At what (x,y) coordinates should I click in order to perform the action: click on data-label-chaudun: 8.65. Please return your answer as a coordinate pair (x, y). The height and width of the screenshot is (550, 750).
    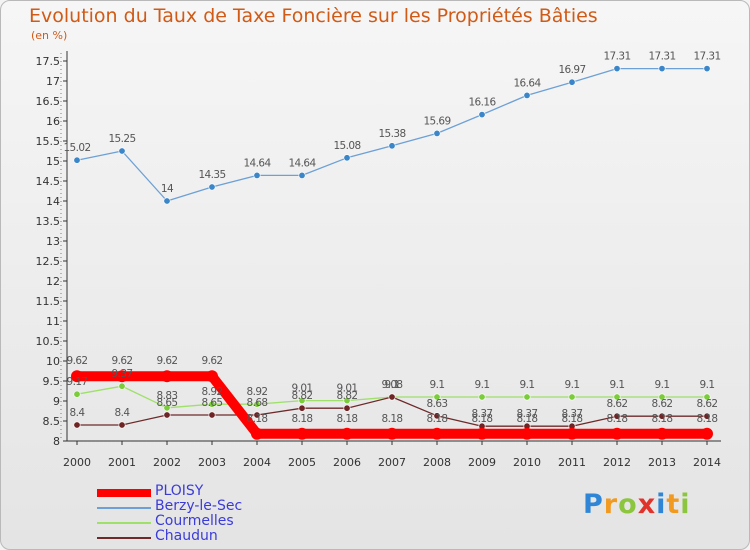
    Looking at the image, I should click on (167, 403).